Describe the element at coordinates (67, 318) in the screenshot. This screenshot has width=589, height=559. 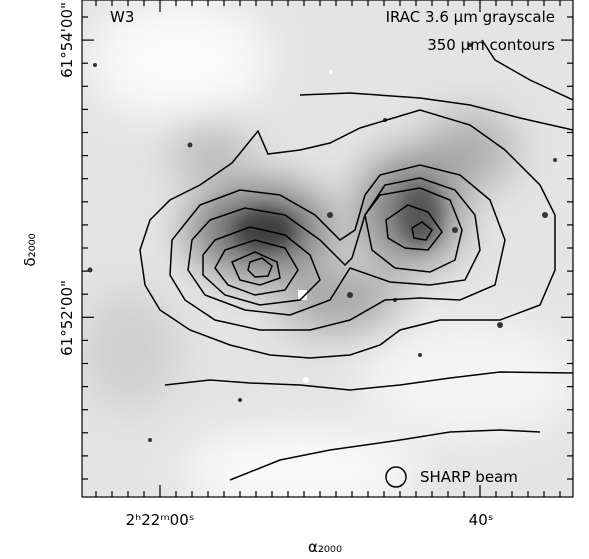
I see `y-tick-label: 61°52'00"` at that location.